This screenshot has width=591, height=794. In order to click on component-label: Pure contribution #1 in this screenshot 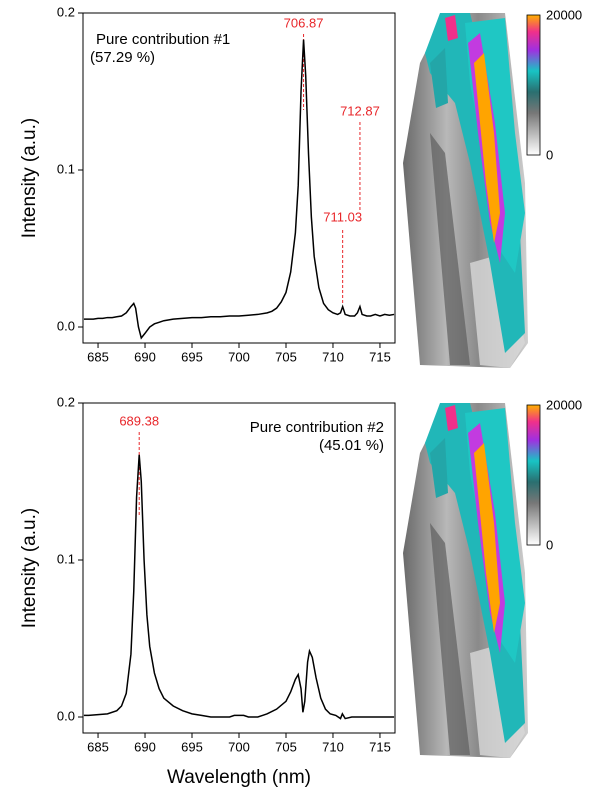, I will do `click(163, 39)`.